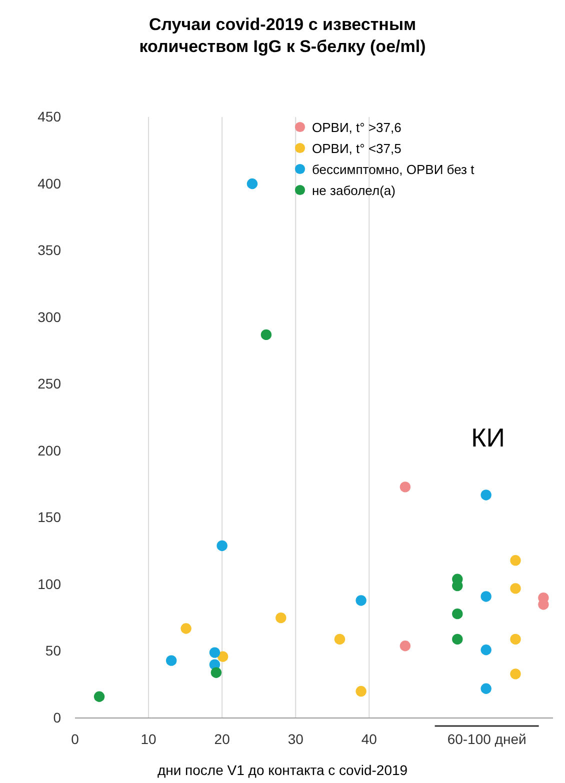 The image size is (565, 783). Describe the element at coordinates (486, 738) in the screenshot. I see `x-tick-label: 60-100 дней` at that location.